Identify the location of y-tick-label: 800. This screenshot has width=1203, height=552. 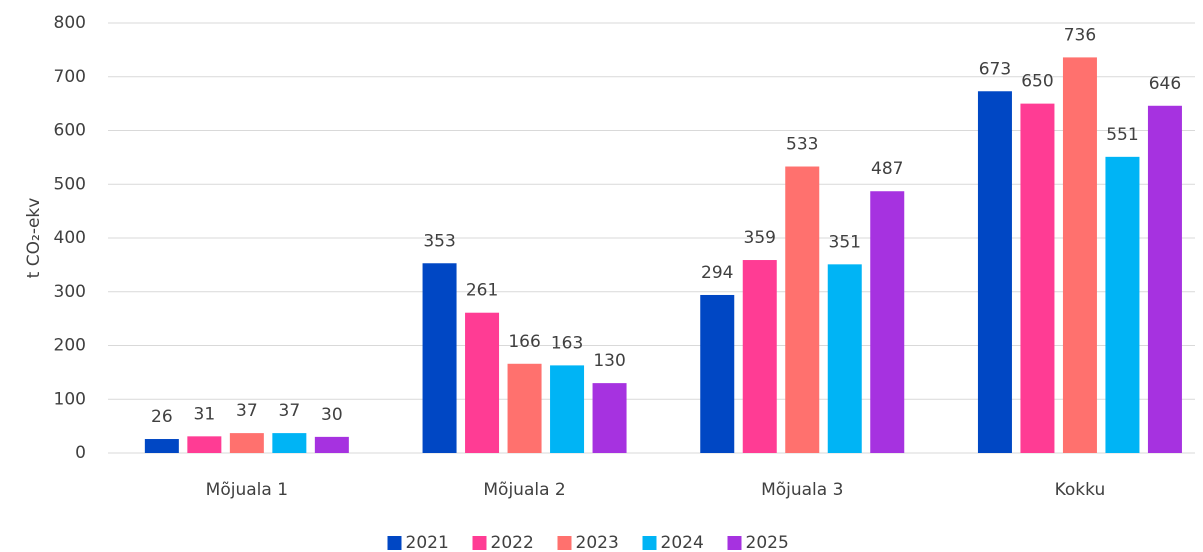
(70, 23).